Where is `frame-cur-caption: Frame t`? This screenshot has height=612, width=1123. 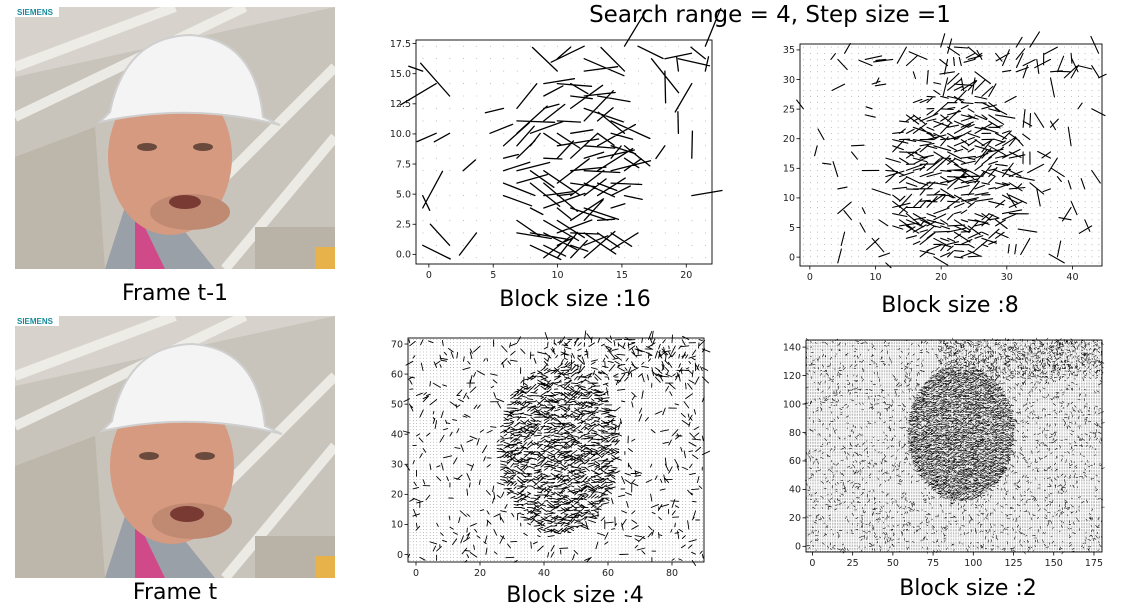
frame-cur-caption: Frame t is located at coordinates (175, 592).